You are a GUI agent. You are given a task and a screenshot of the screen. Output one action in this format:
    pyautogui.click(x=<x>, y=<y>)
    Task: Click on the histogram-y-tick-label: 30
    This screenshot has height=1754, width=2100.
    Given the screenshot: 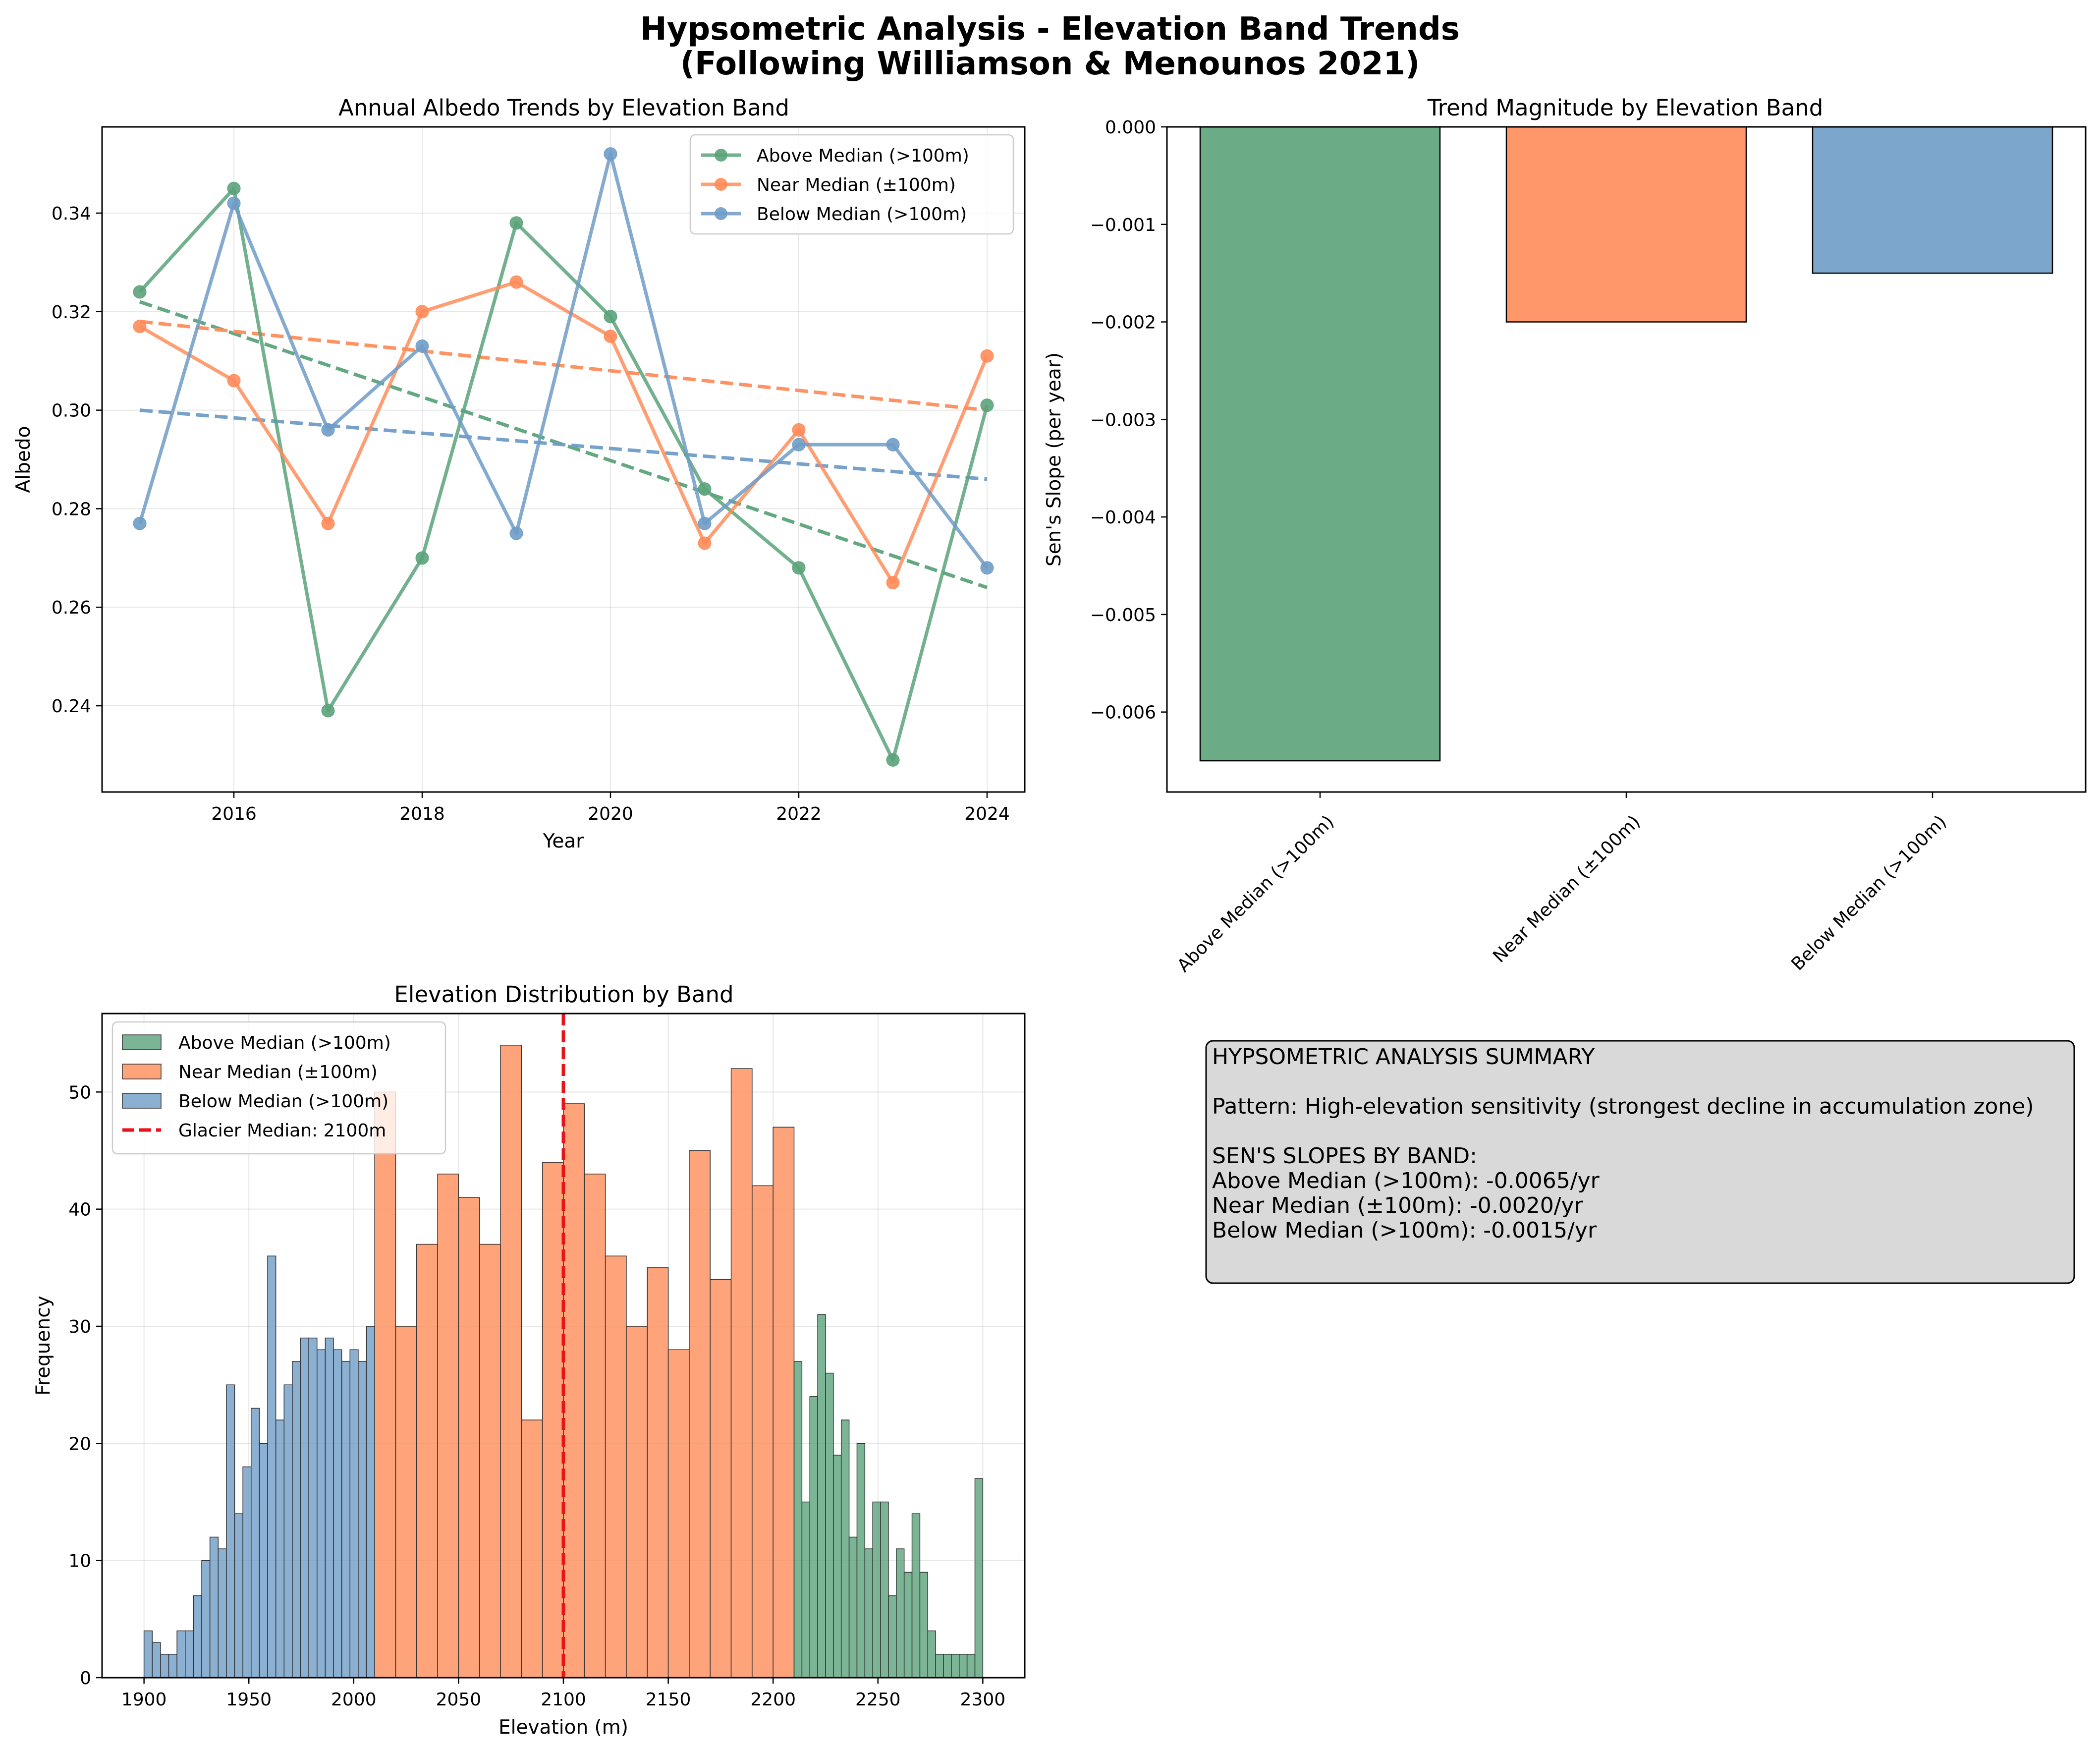 What is the action you would take?
    pyautogui.click(x=79, y=1327)
    